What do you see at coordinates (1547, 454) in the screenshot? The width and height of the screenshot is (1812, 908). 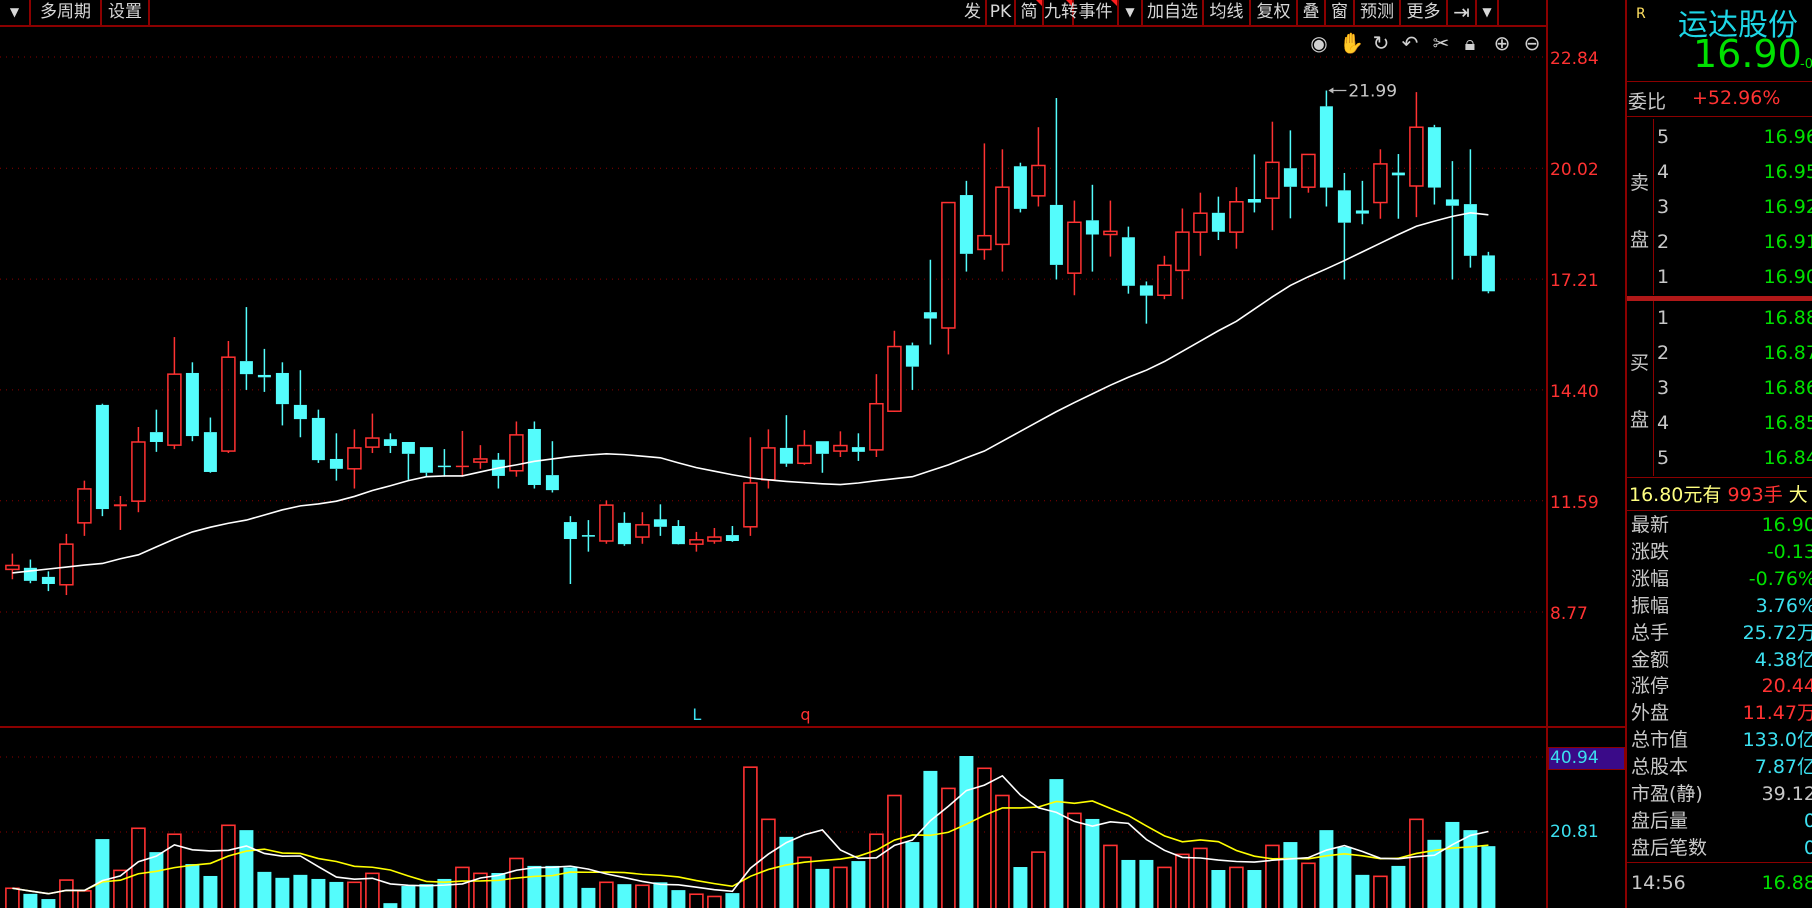 I see `axis-border` at bounding box center [1547, 454].